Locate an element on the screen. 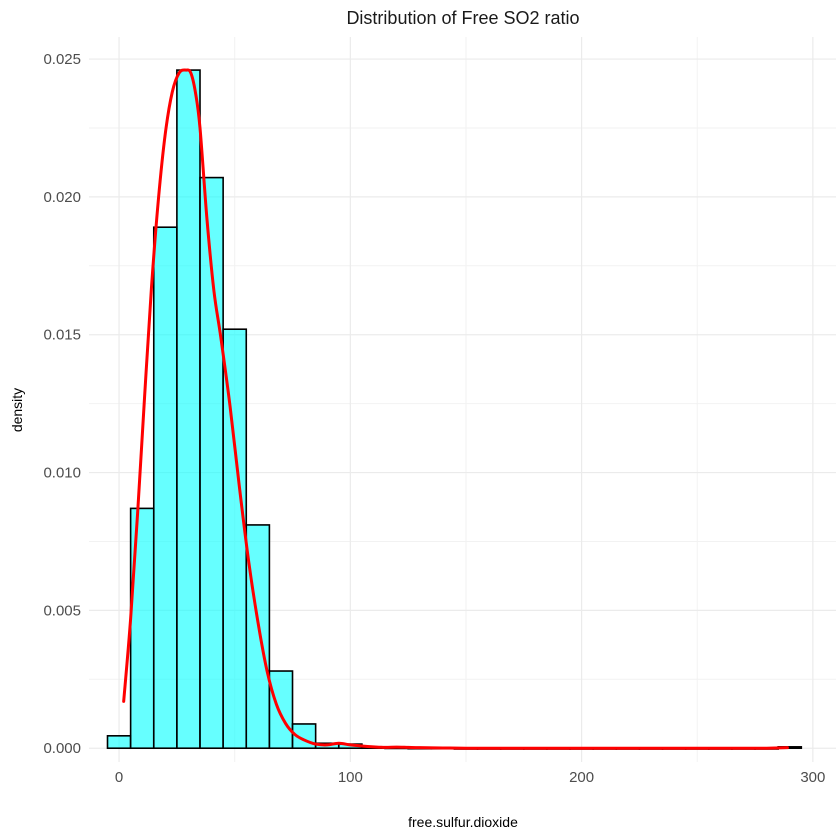  x-axis-title: free.sulfur.dioxide is located at coordinates (463, 822).